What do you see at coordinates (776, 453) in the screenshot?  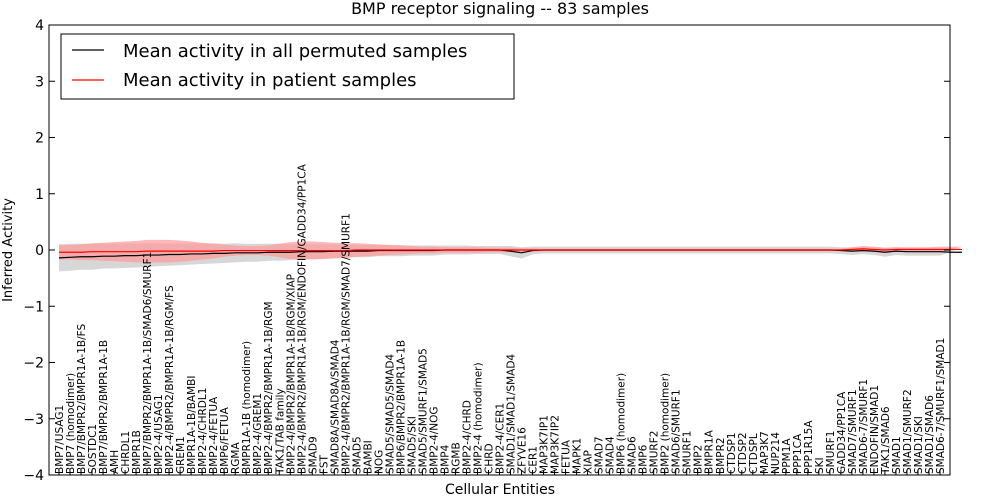 I see `x-tick-label: NUP214` at bounding box center [776, 453].